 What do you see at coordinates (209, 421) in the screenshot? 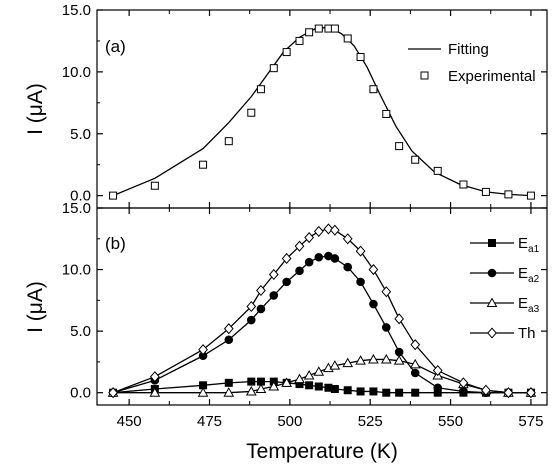
I see `x-tick-label: 475` at bounding box center [209, 421].